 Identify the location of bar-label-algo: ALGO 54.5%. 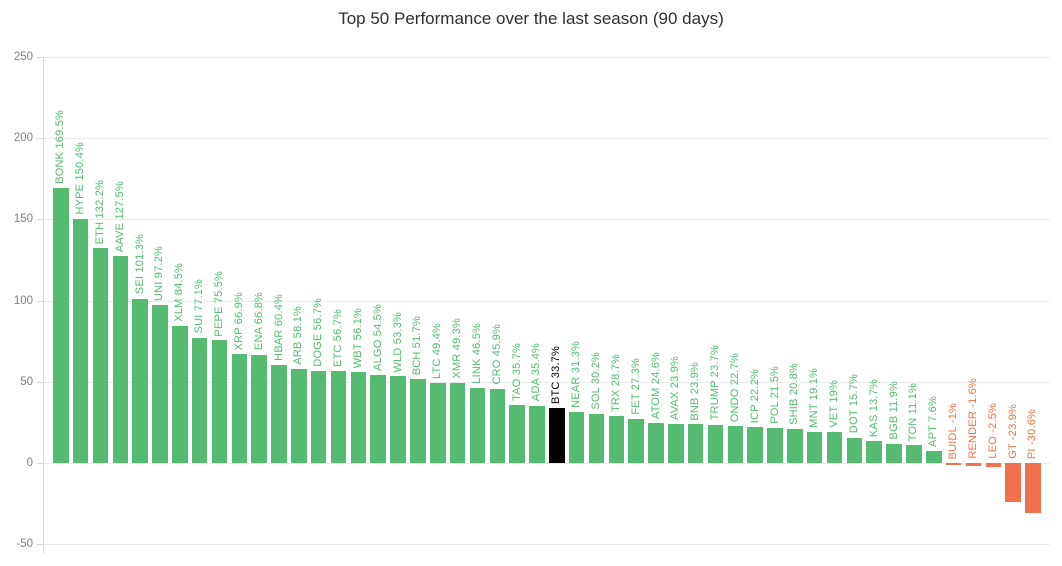
(377, 337).